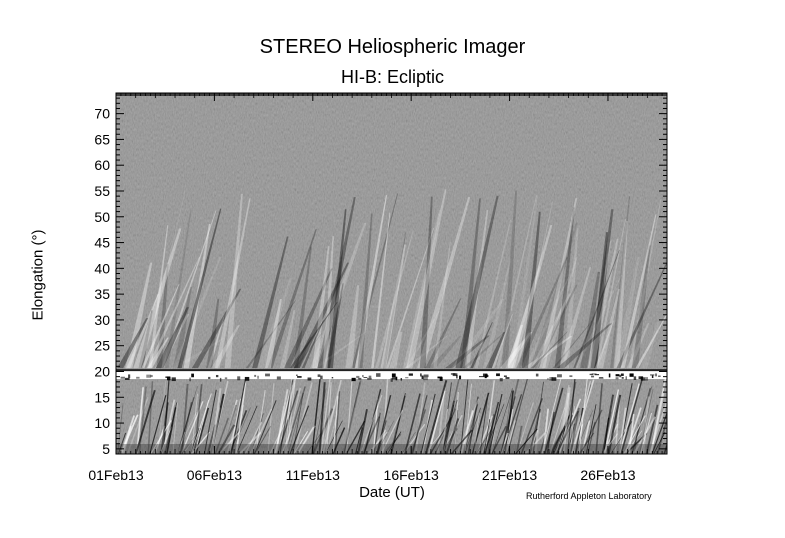 The width and height of the screenshot is (785, 538). What do you see at coordinates (102, 191) in the screenshot?
I see `y-tick-label: 55` at bounding box center [102, 191].